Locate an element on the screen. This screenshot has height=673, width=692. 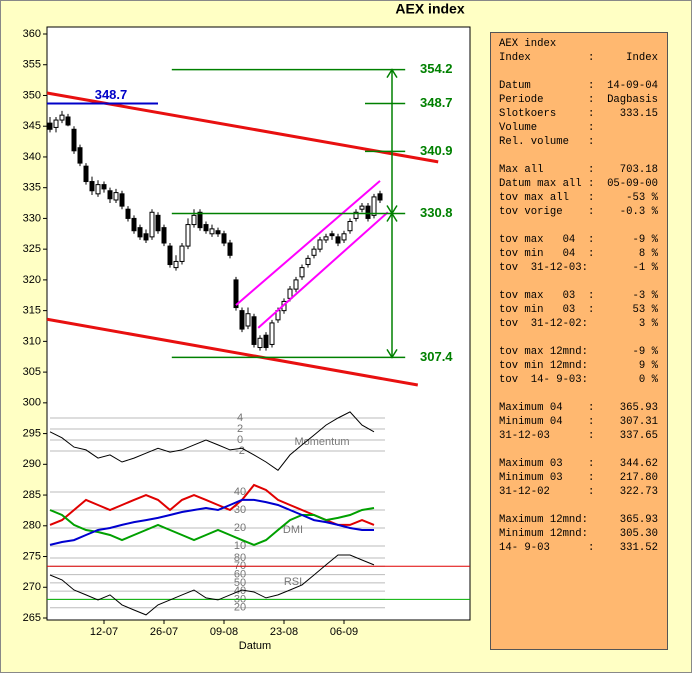
info-line: Maximum 03 : 344.62 is located at coordinates (578, 464).